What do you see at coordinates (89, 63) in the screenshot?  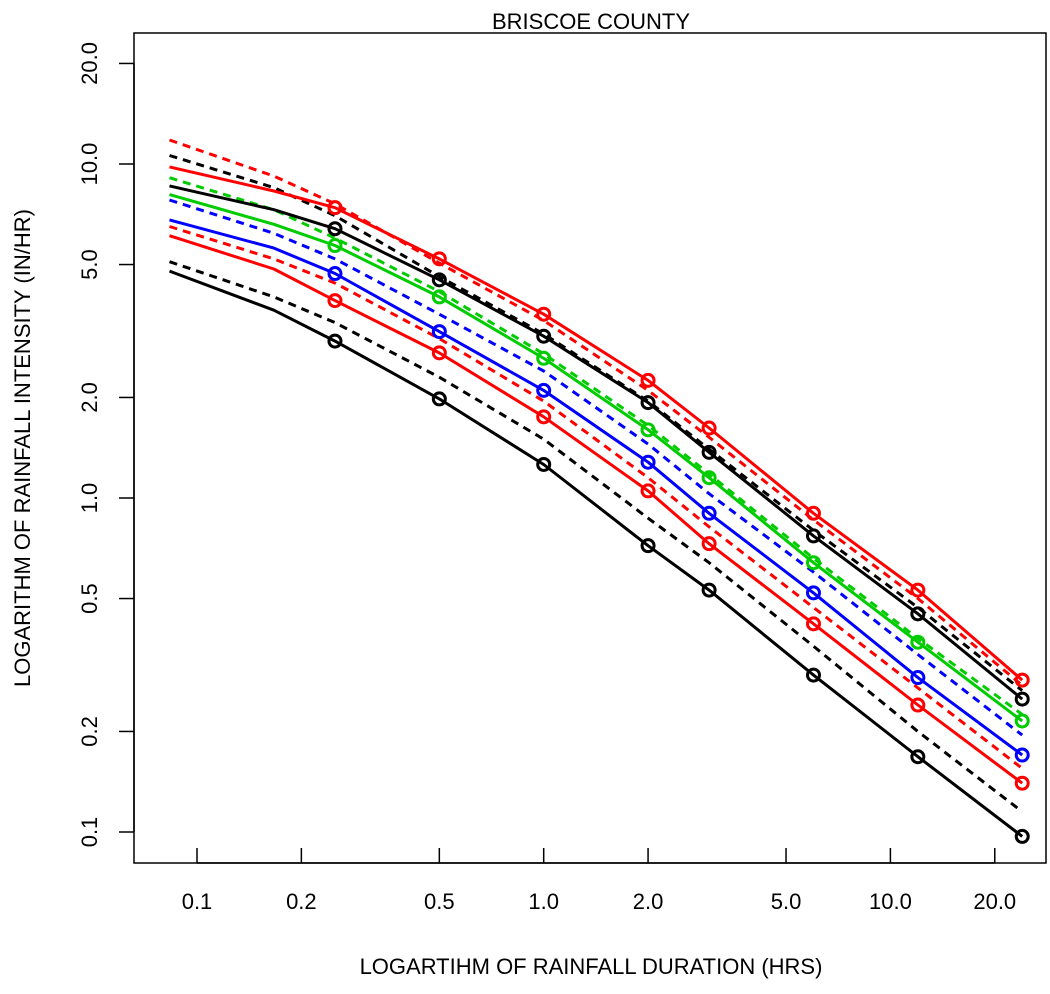 I see `y-tick-label: 20.0` at bounding box center [89, 63].